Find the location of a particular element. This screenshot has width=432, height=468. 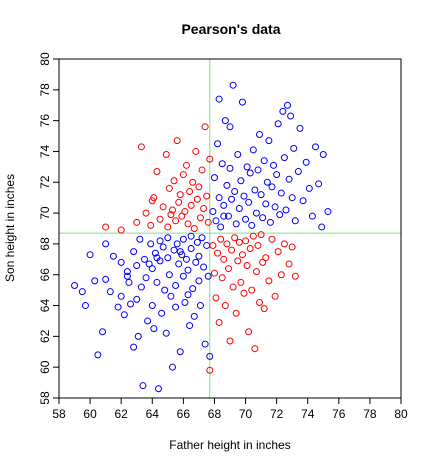

y-tick-label: 66 is located at coordinates (45, 275).